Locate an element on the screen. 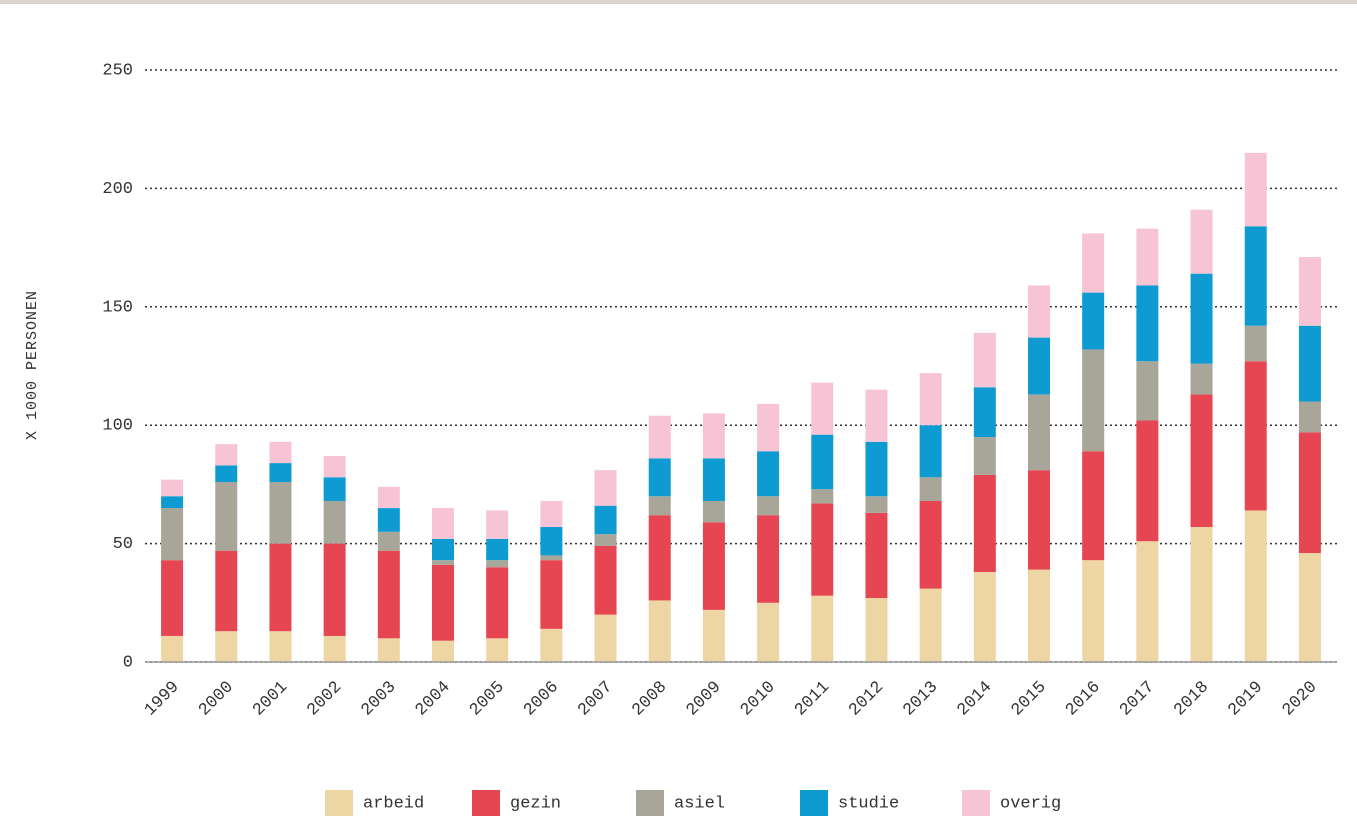  x-tick-label: 2003 is located at coordinates (379, 699).